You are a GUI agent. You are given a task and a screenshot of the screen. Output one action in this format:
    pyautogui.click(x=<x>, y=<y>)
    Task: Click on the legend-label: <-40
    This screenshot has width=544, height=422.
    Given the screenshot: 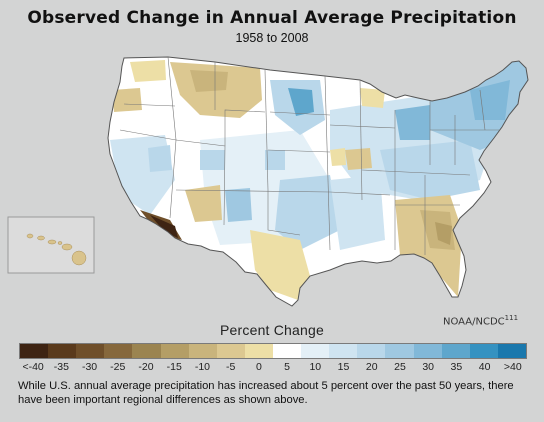 What is the action you would take?
    pyautogui.click(x=33, y=367)
    